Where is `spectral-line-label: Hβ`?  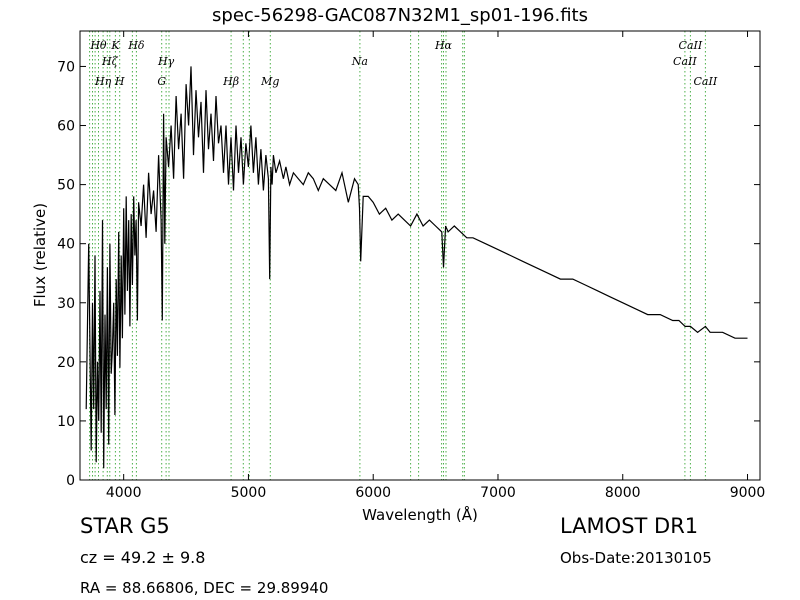 spectral-line-label: Hβ is located at coordinates (230, 81).